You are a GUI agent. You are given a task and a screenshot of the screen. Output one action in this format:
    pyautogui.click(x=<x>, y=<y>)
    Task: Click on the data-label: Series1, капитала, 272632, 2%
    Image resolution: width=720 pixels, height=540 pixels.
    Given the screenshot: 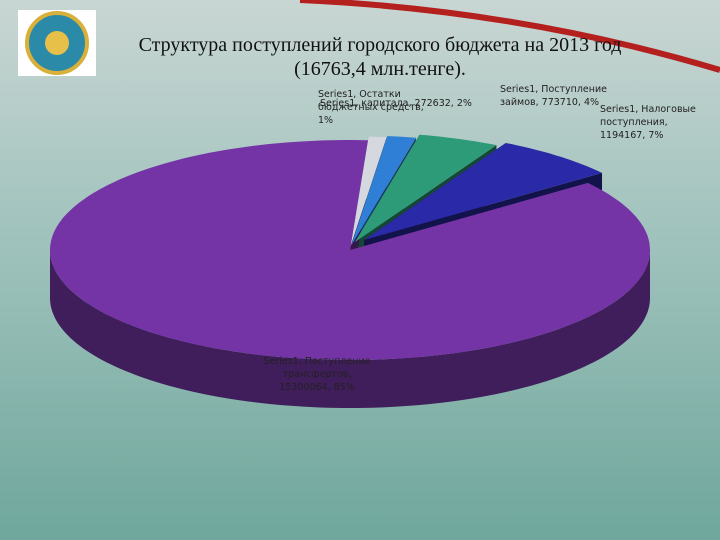 What is the action you would take?
    pyautogui.click(x=396, y=103)
    